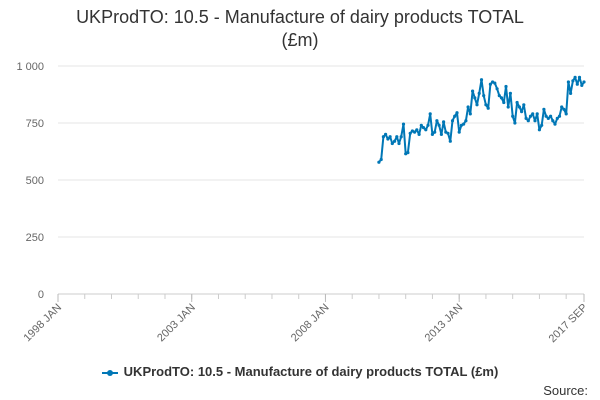  I want to click on legend-swatch-icon, so click(109, 372).